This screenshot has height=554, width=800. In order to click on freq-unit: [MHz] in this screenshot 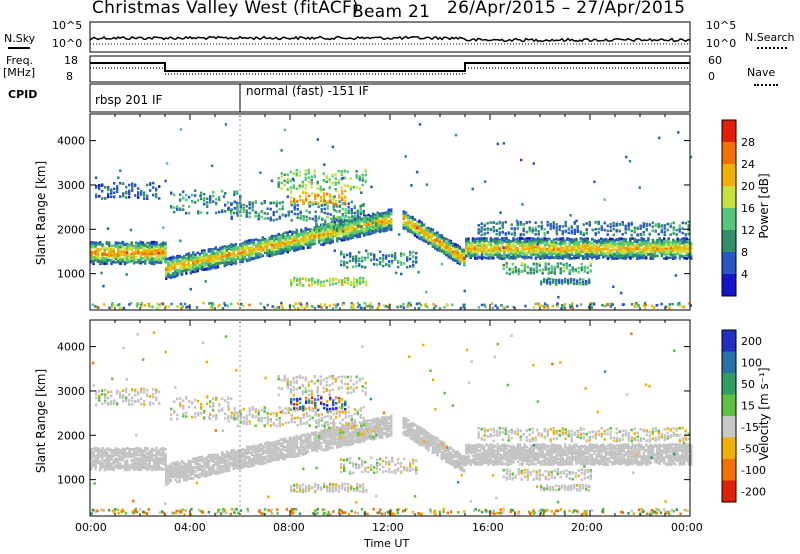, I will do `click(19, 72)`.